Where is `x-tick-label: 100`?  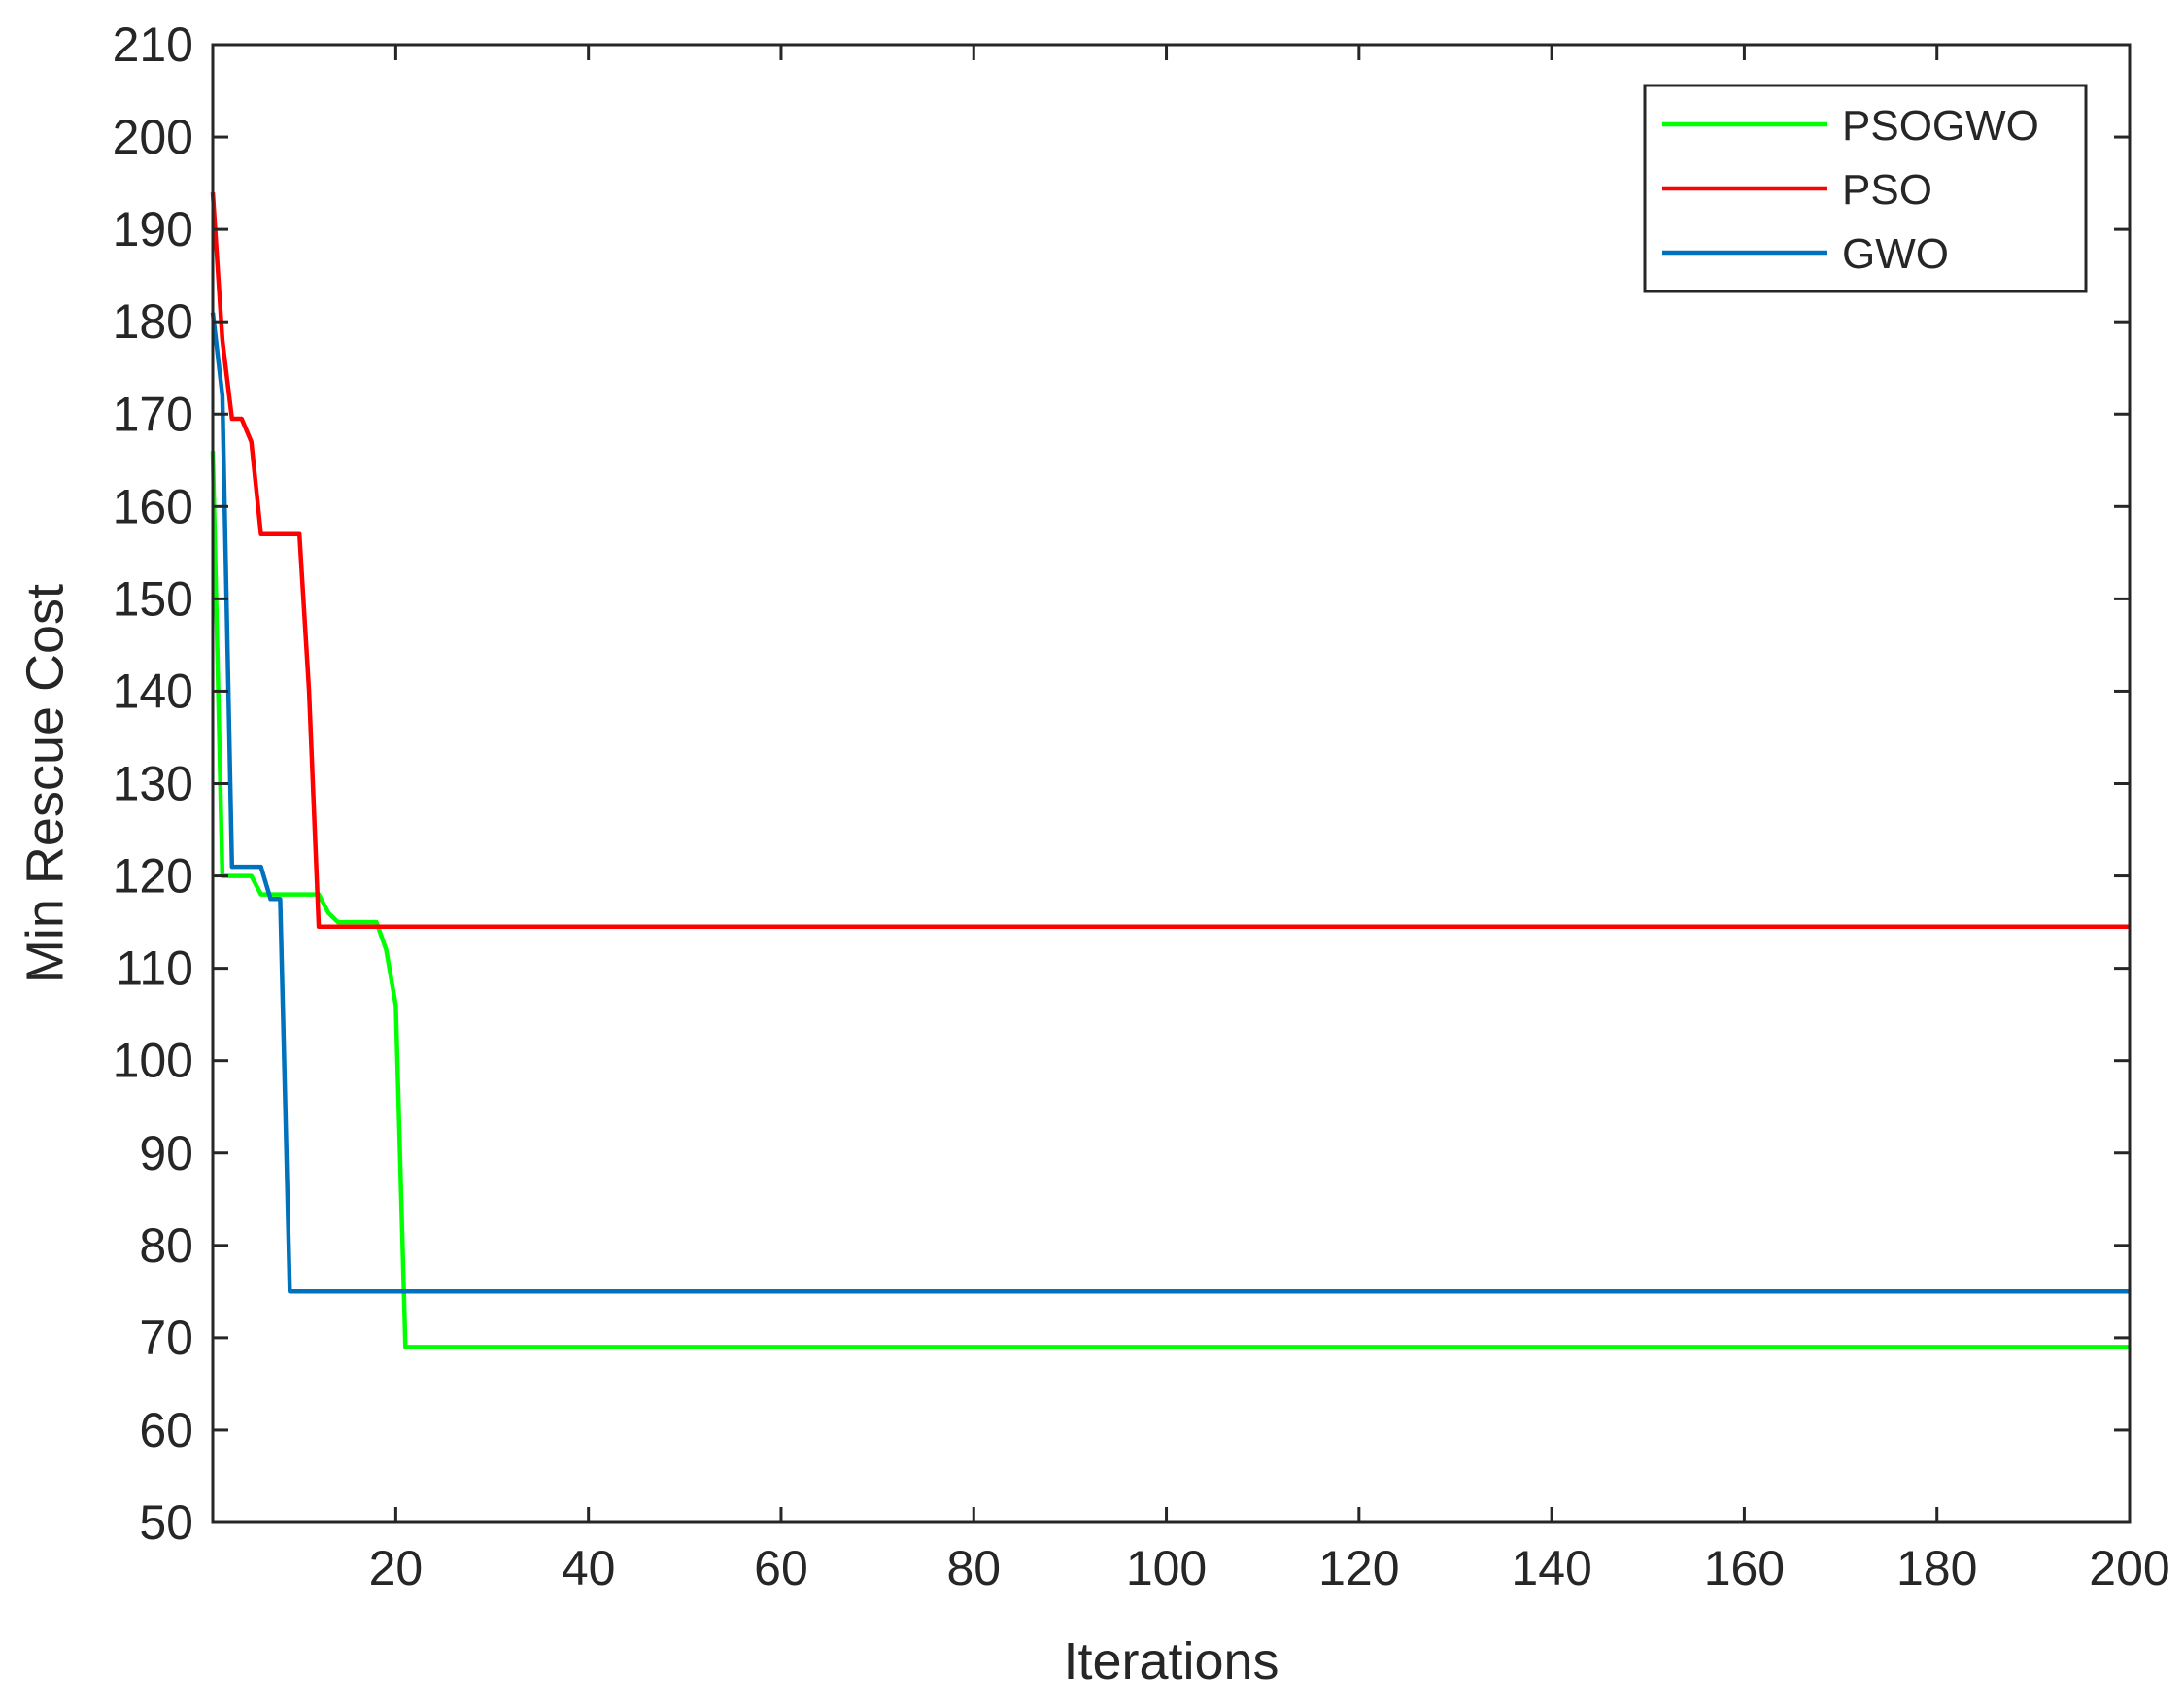 x-tick-label: 100 is located at coordinates (1166, 1568).